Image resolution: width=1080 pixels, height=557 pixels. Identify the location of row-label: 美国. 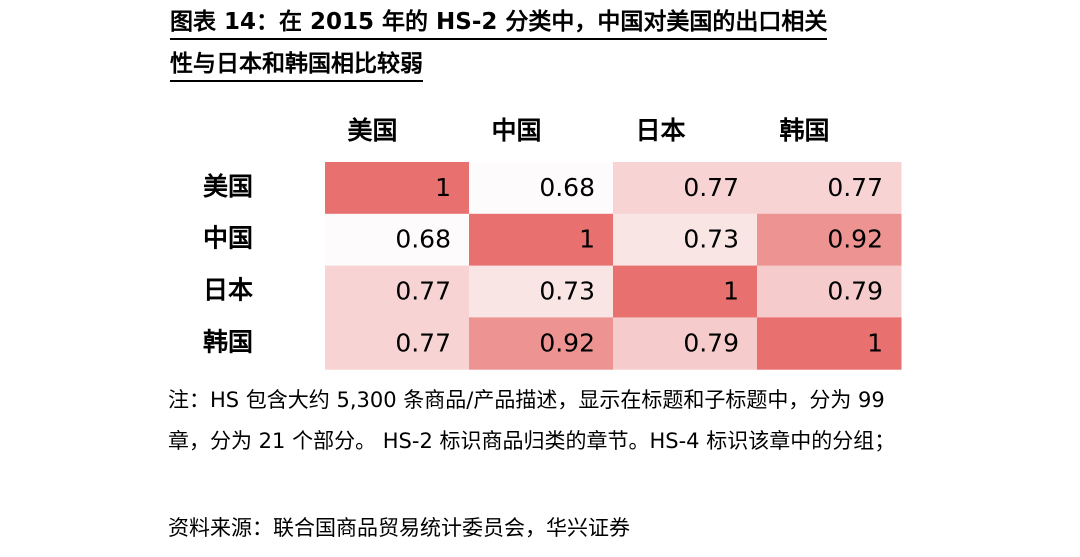
(228, 186).